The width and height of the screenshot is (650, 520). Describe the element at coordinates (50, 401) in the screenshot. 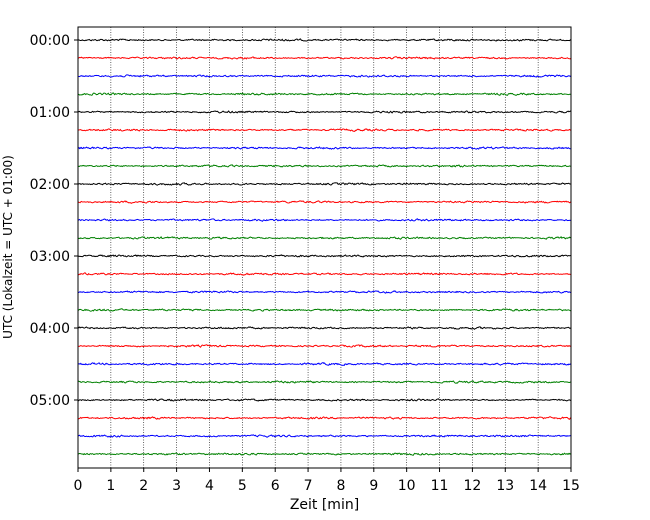

I see `y-tick-label: 05:00` at that location.